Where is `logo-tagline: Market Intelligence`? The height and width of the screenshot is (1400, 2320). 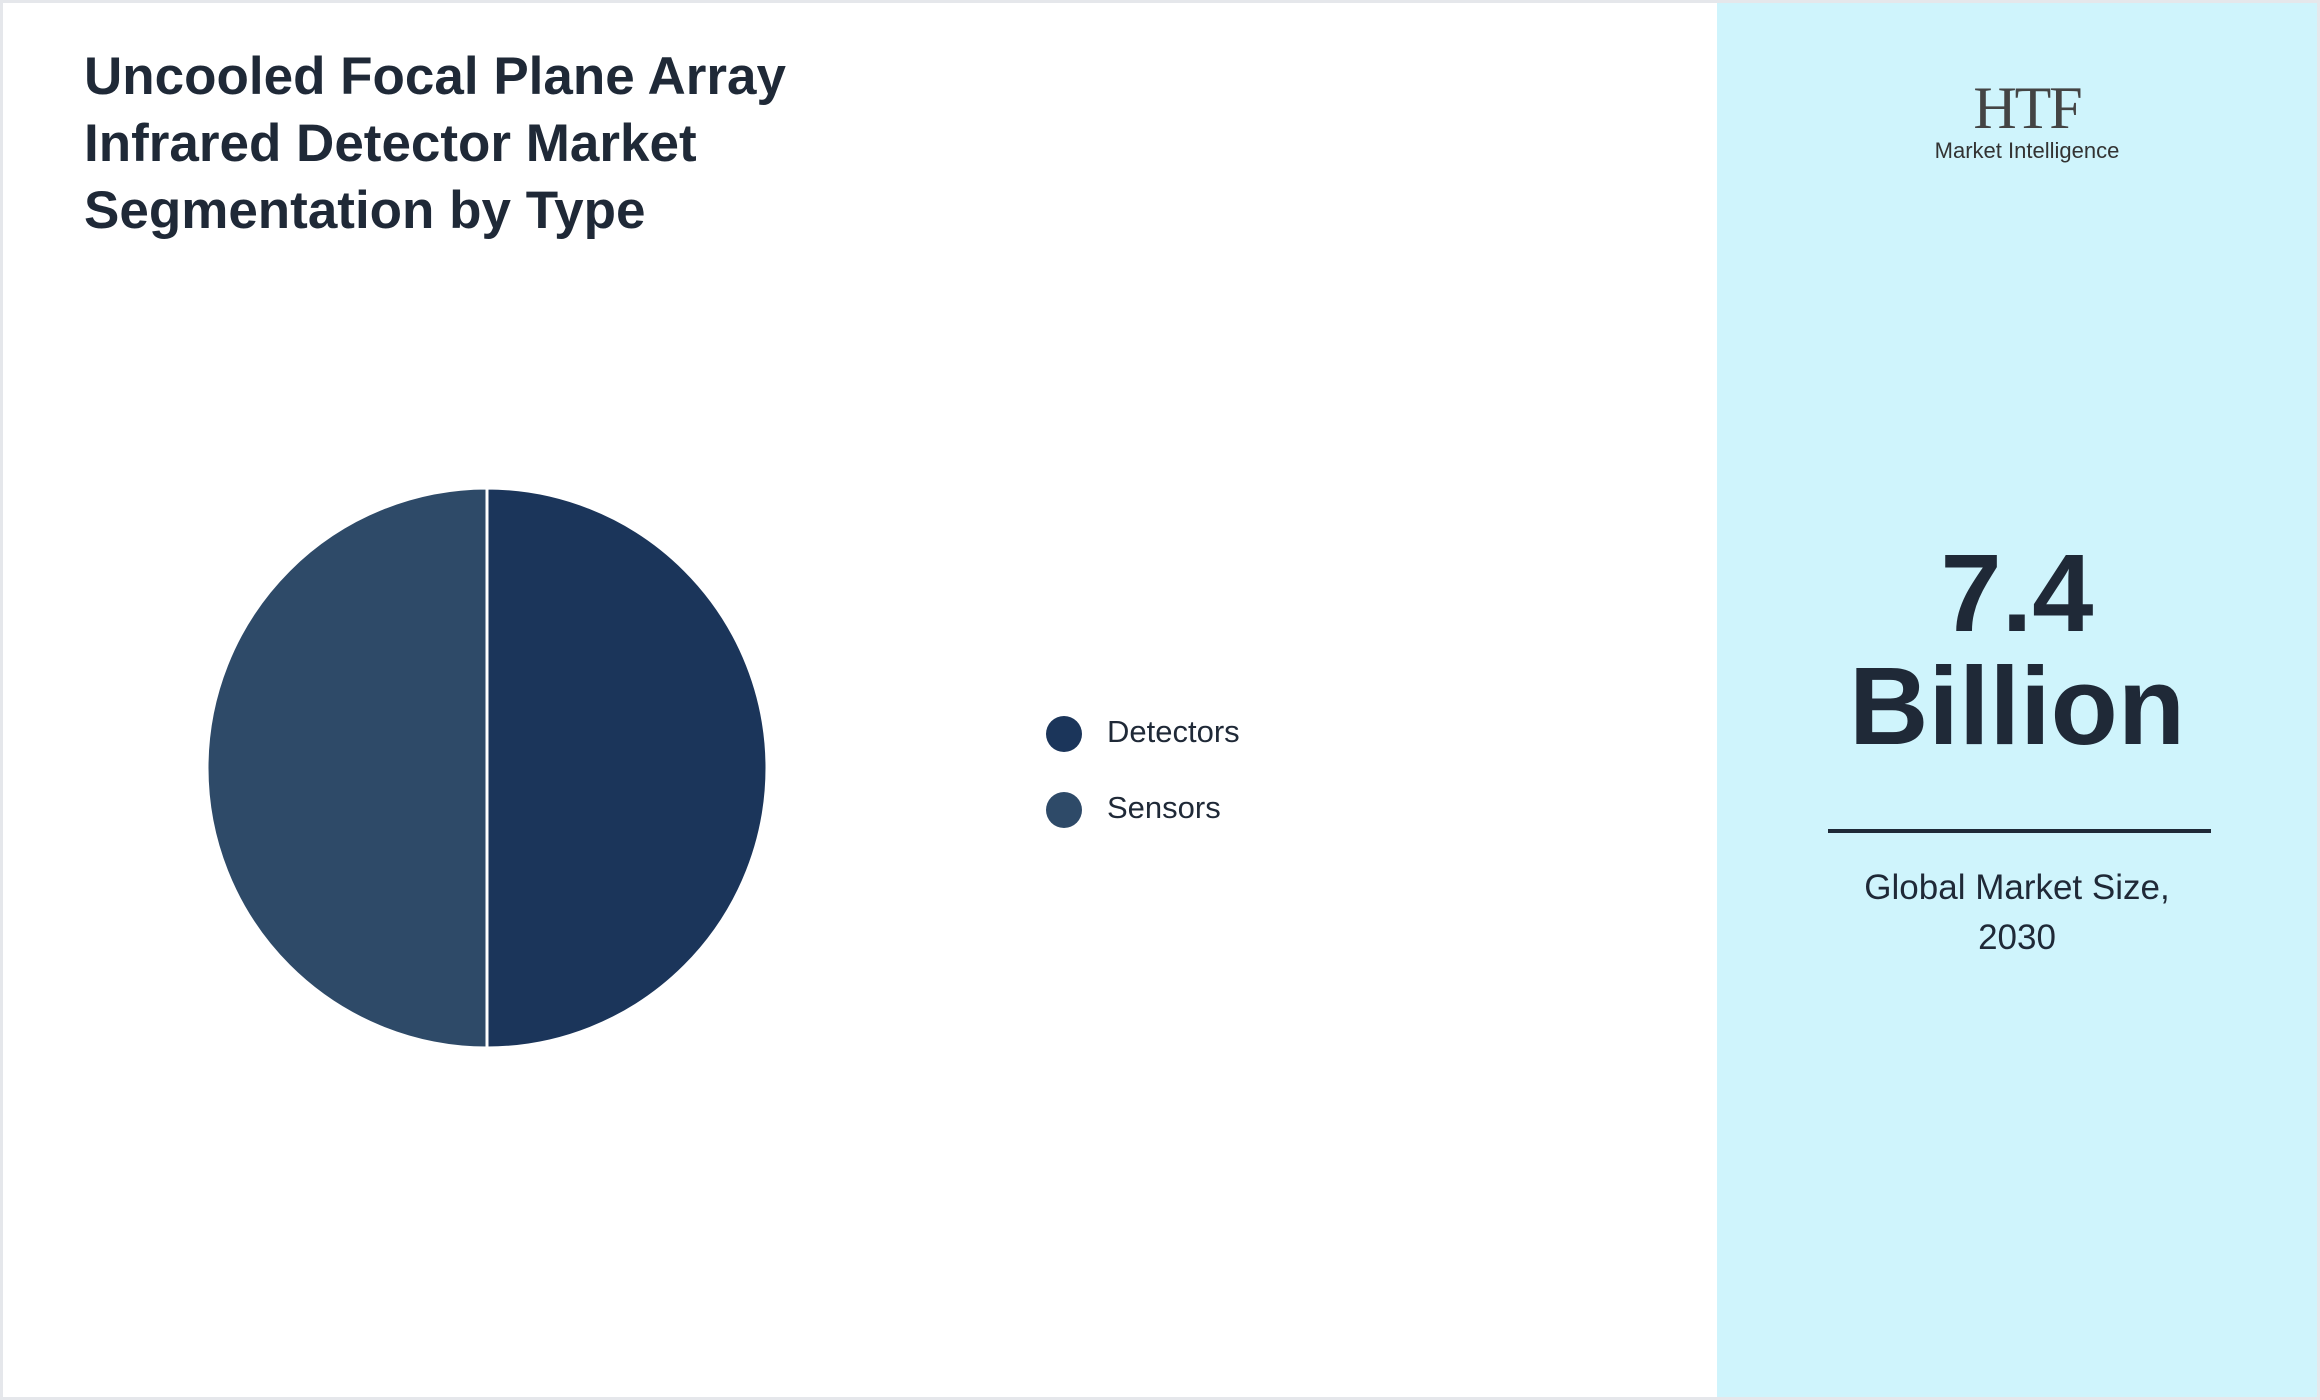
logo-tagline: Market Intelligence is located at coordinates (2027, 150).